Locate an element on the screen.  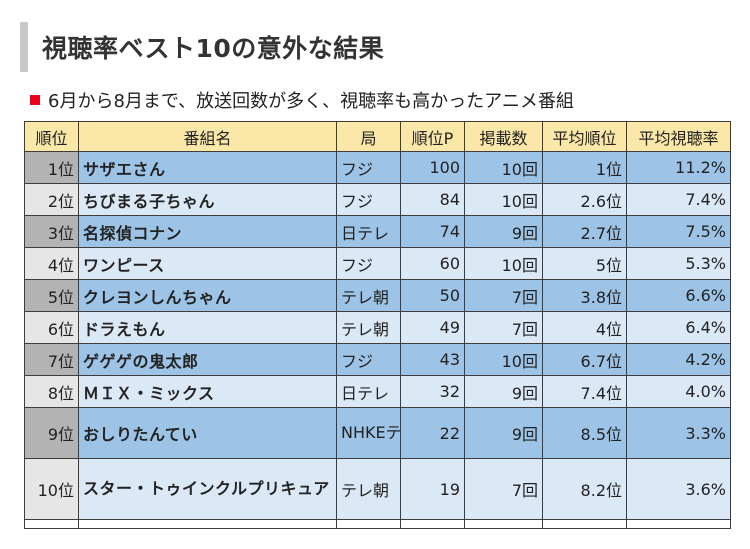
table-row: 2位 ちびまる子ちゃん フジ 84 10回 2.6位 7.4% is located at coordinates (377, 199).